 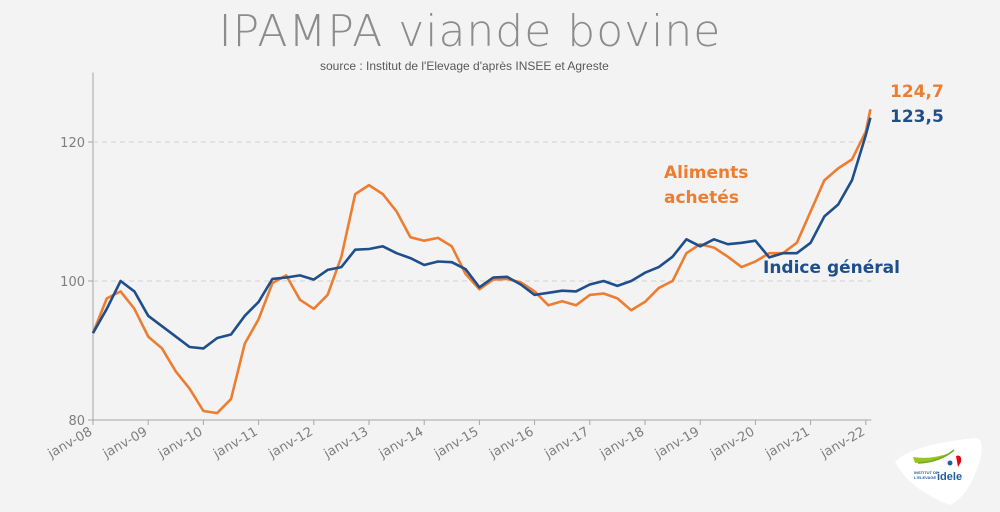 What do you see at coordinates (180, 443) in the screenshot?
I see `x-tick-label: janv-10` at bounding box center [180, 443].